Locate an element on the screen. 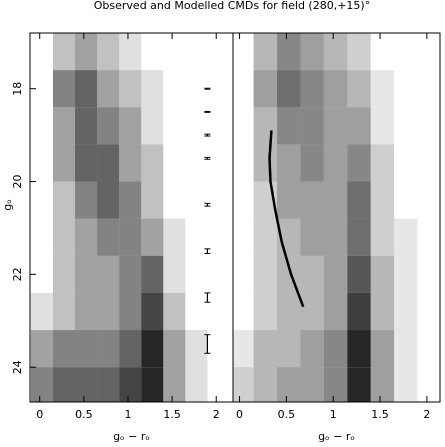 Image resolution: width=445 pixels, height=447 pixels. y-tick-label: 24 is located at coordinates (17, 367).